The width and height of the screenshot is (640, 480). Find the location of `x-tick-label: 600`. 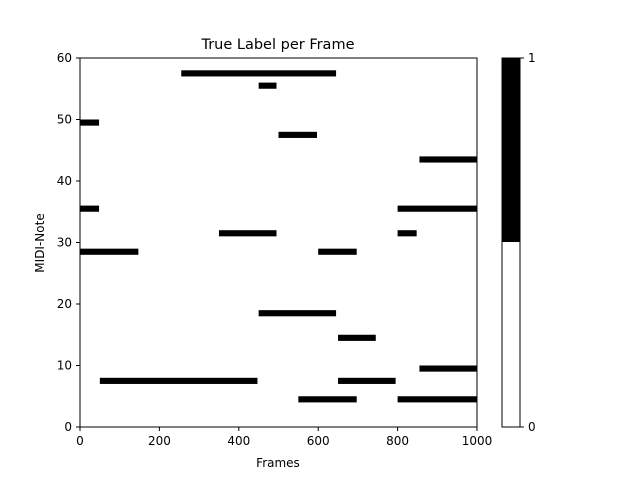

x-tick-label: 600 is located at coordinates (318, 441).